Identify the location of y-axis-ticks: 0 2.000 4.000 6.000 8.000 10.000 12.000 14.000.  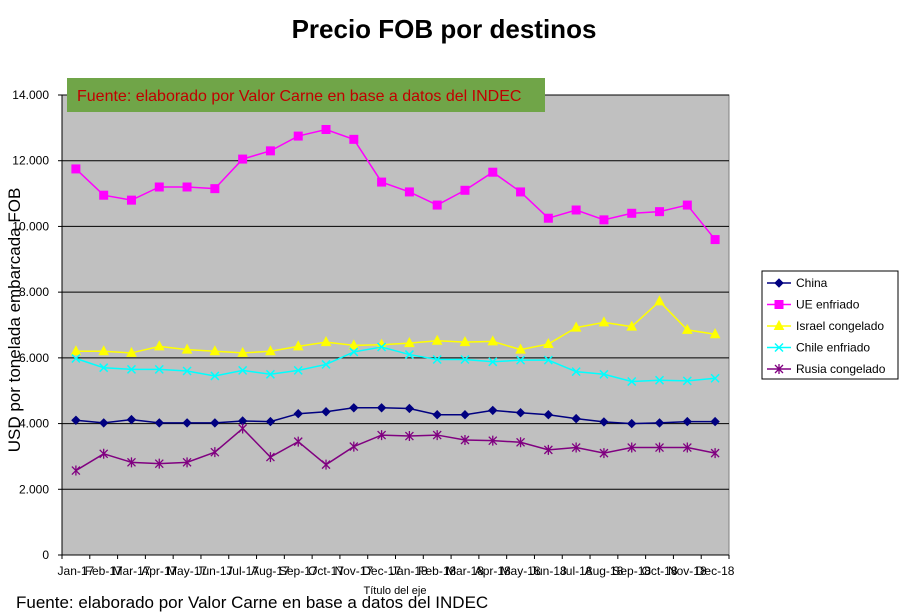
(37, 325).